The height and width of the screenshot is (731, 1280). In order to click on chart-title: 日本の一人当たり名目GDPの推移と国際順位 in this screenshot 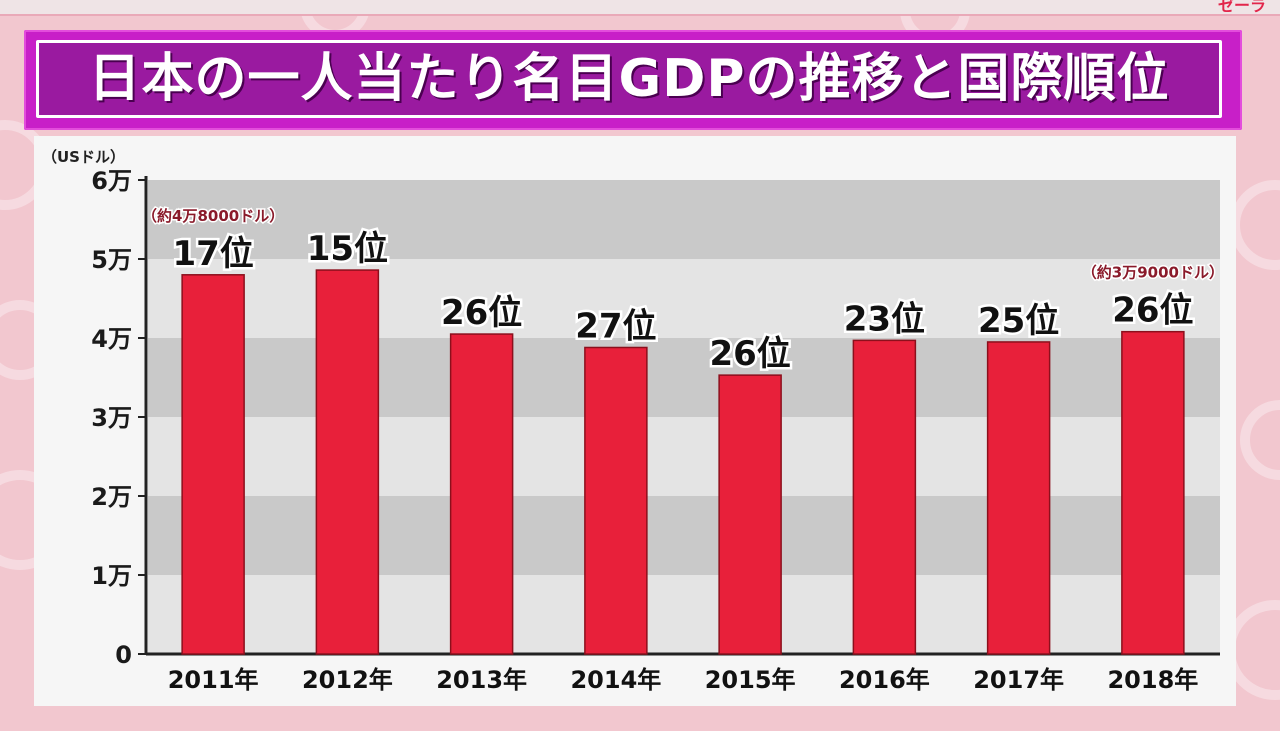, I will do `click(629, 79)`.